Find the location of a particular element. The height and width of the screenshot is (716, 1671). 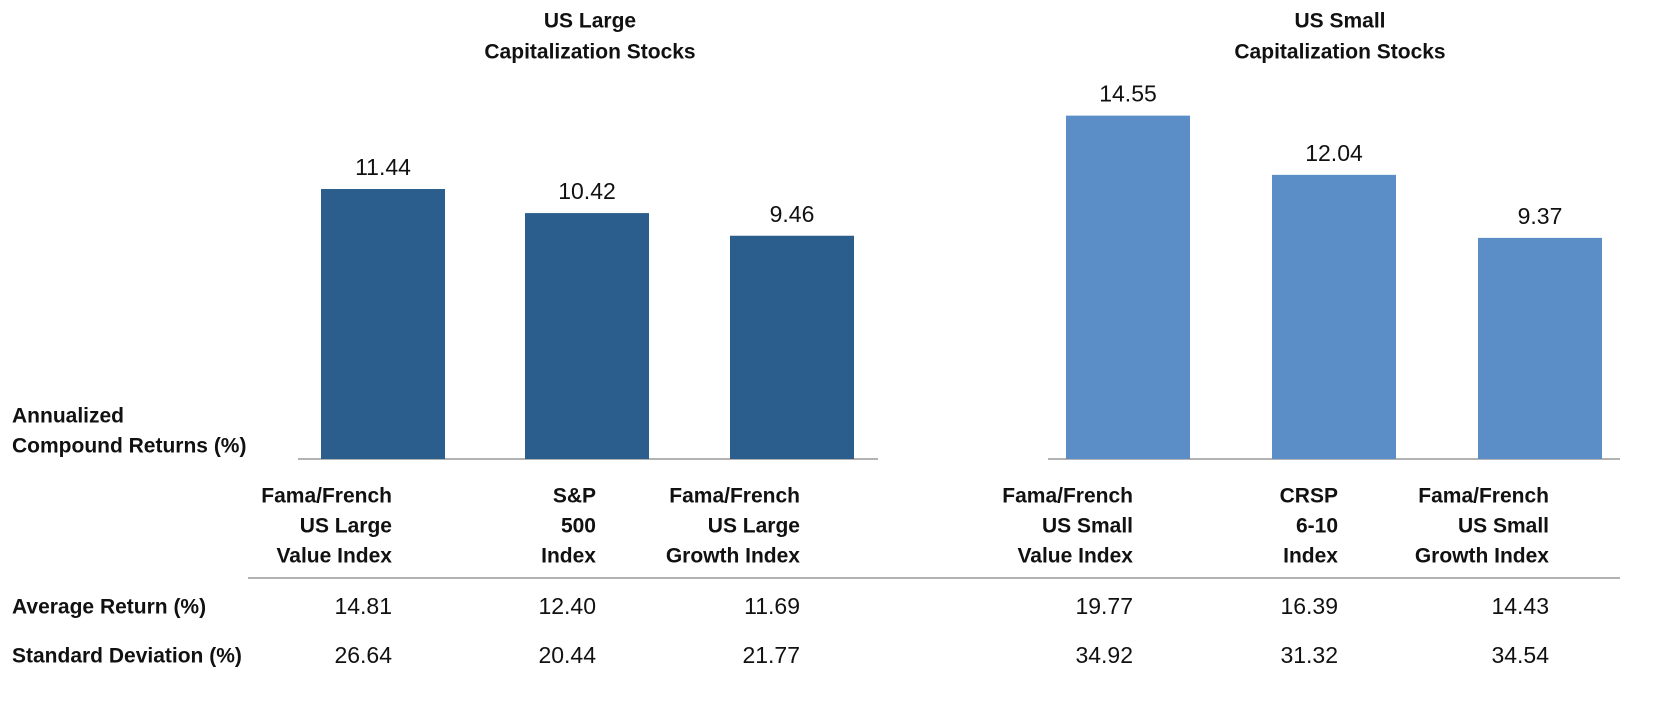

data-label: 9.37 is located at coordinates (1540, 216).